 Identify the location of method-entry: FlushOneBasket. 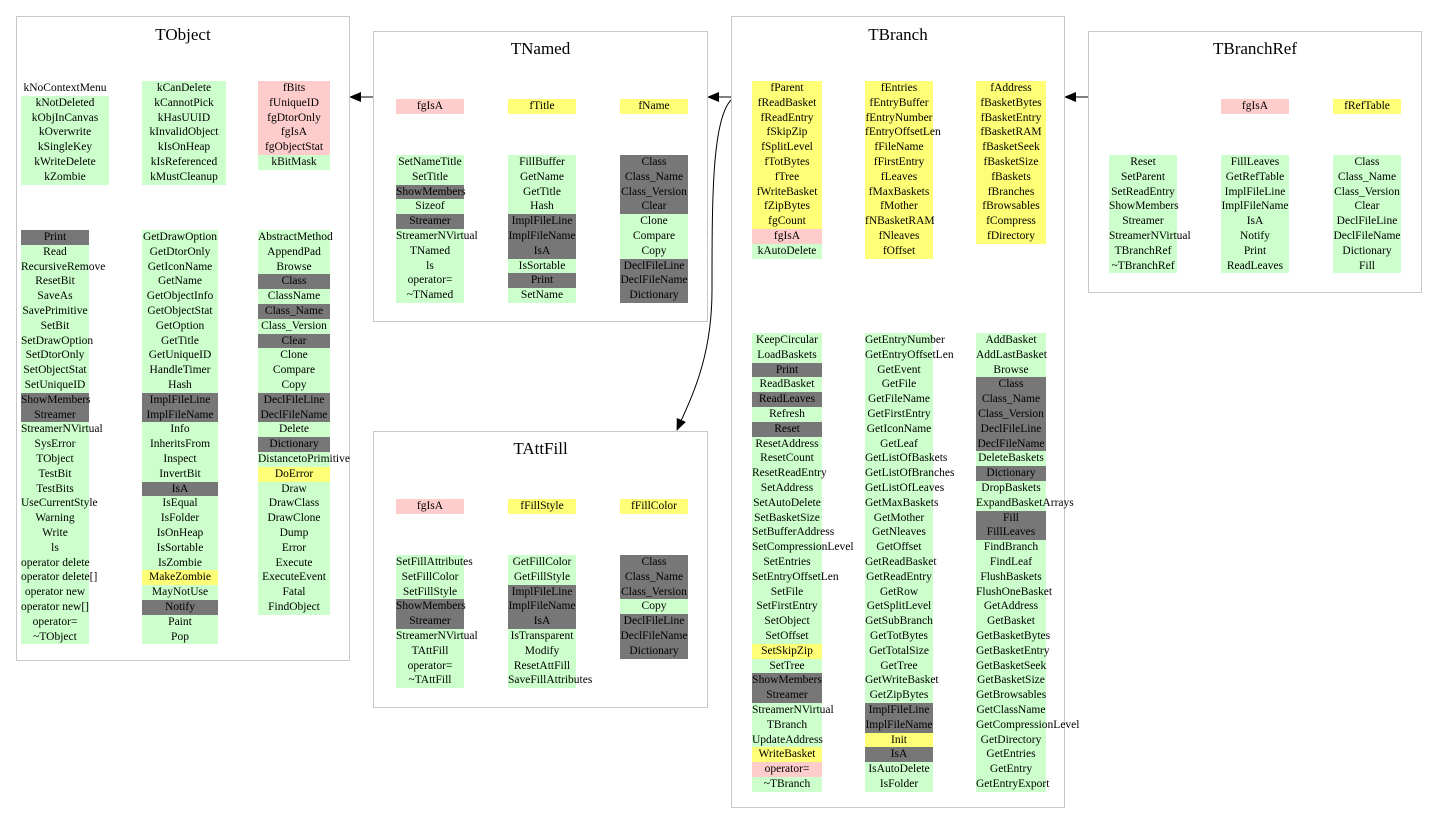
(1014, 592).